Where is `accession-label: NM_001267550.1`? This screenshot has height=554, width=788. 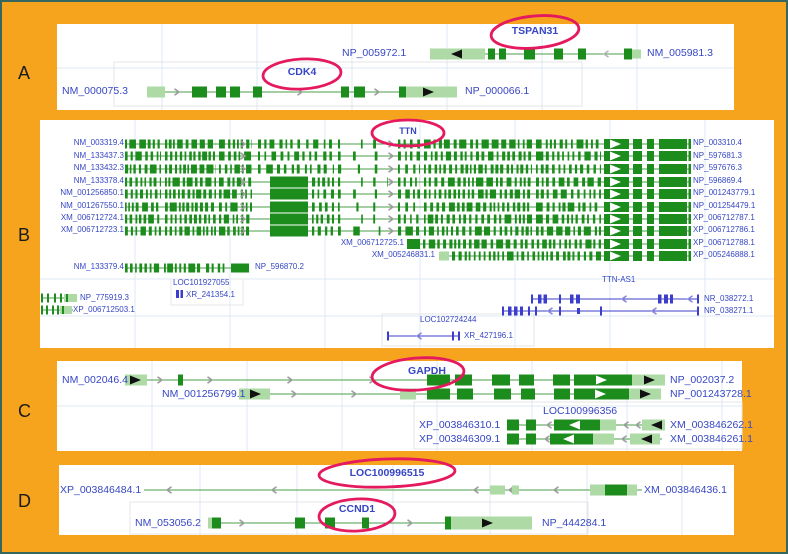
accession-label: NM_001267550.1 is located at coordinates (92, 205).